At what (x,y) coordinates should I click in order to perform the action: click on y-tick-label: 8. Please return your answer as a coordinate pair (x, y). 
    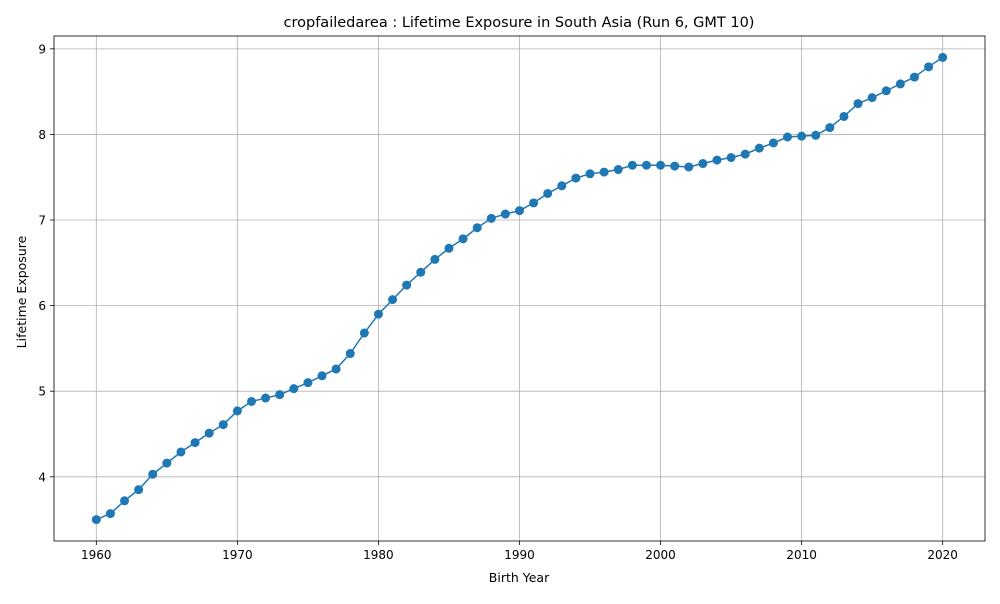
    Looking at the image, I should click on (42, 135).